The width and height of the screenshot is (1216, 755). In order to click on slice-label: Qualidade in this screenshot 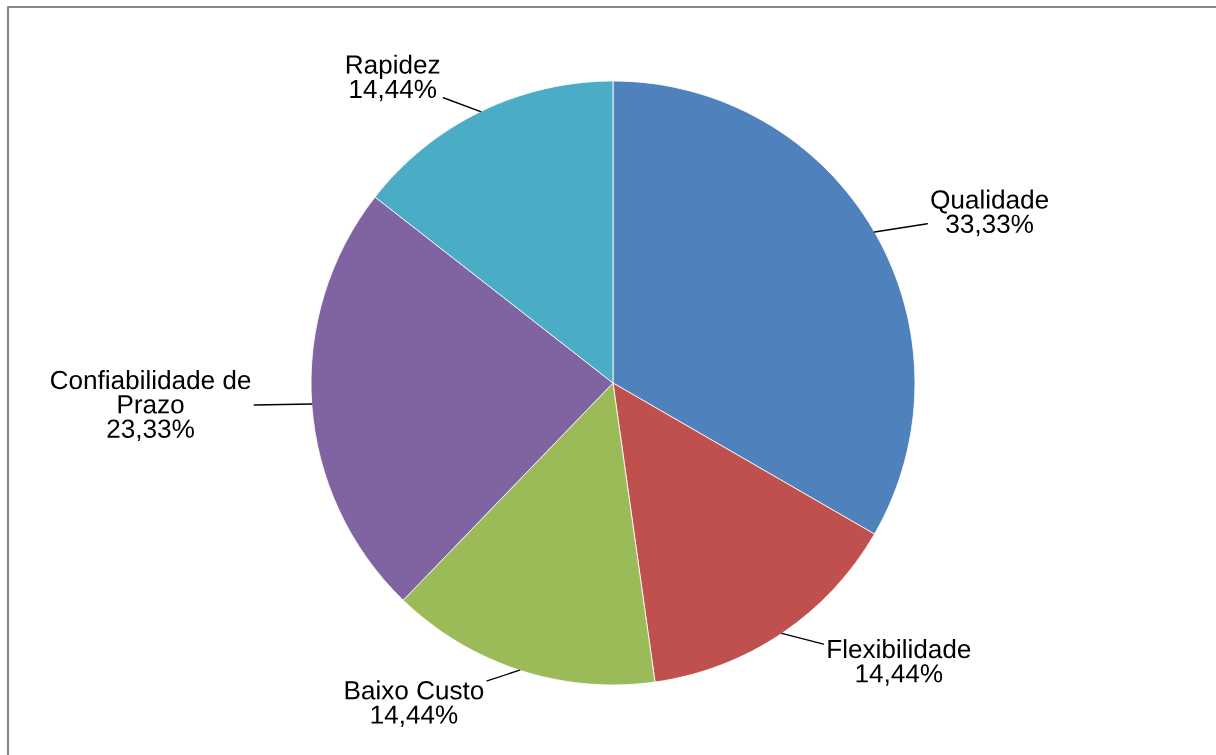, I will do `click(989, 201)`.